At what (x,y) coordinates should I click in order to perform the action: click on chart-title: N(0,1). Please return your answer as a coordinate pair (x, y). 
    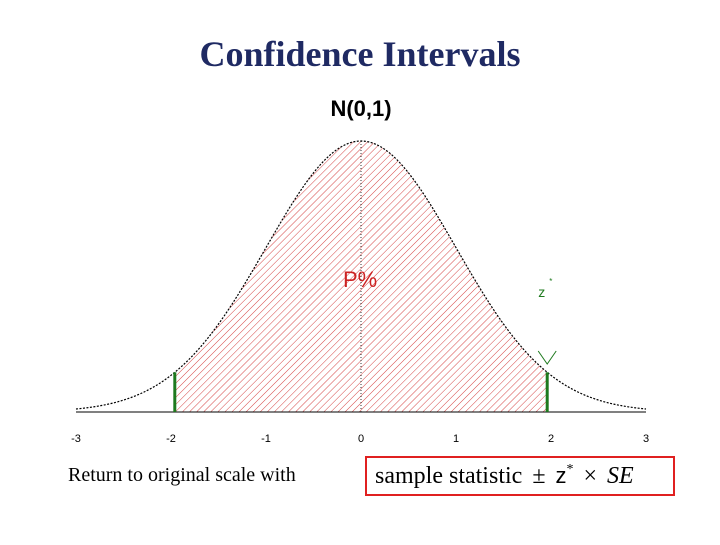
    Looking at the image, I should click on (360, 108).